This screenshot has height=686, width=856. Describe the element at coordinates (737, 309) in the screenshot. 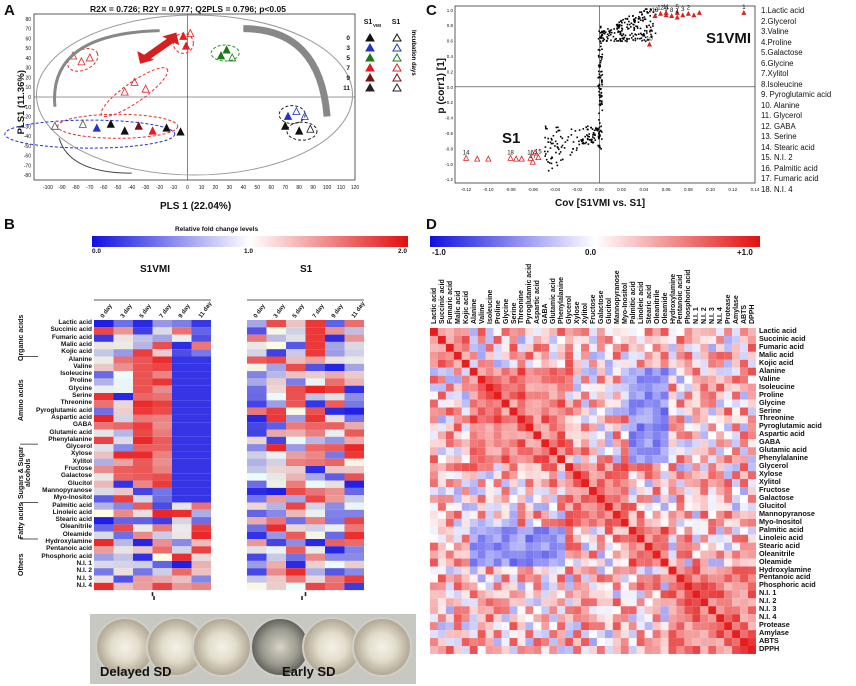

I see `corr-col-label: Amylase` at that location.